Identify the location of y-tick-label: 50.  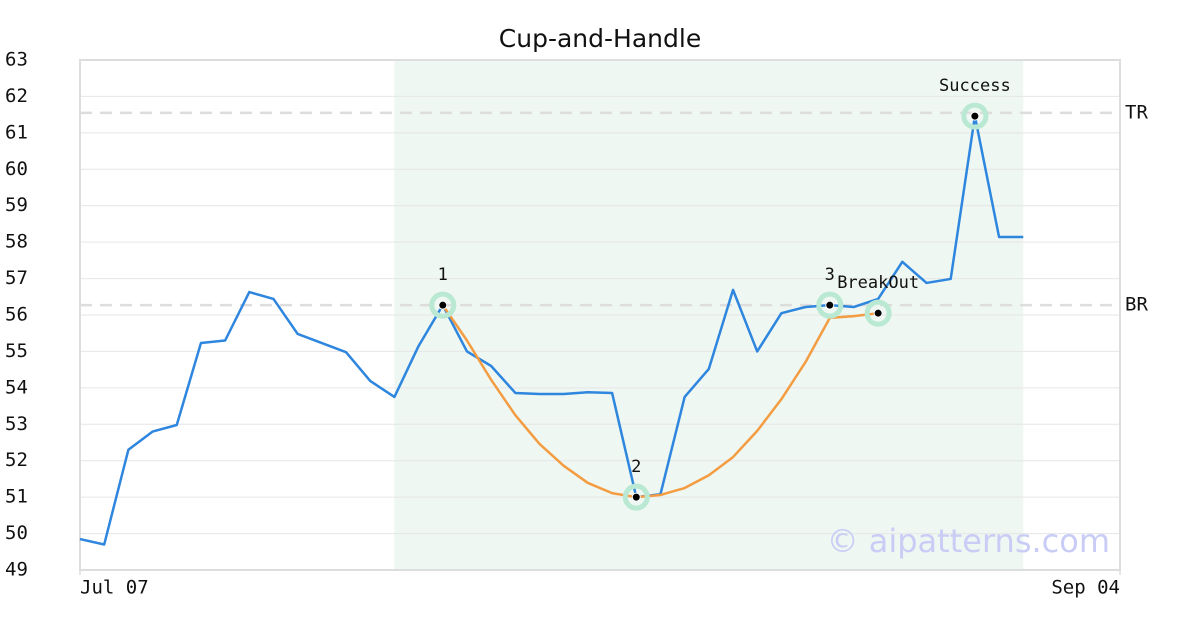
(16, 533).